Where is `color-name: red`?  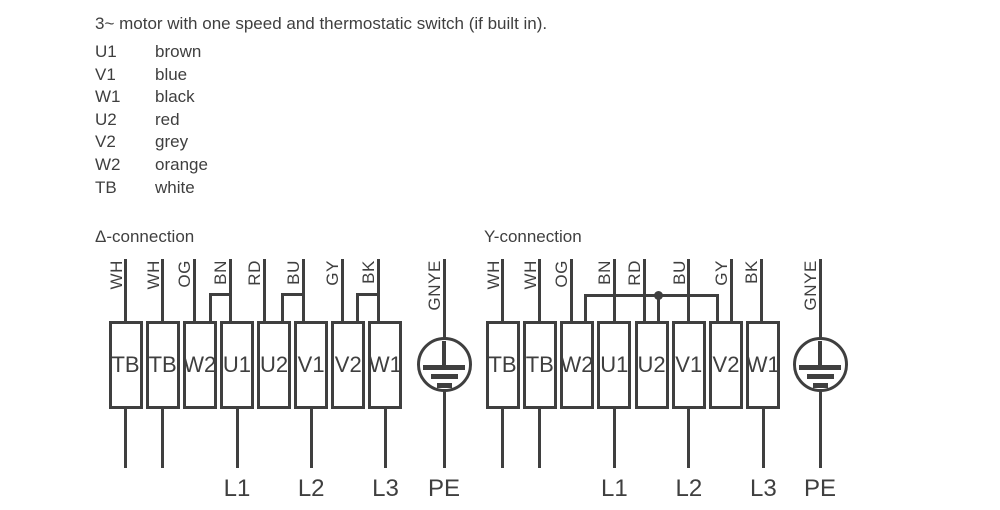 color-name: red is located at coordinates (167, 119).